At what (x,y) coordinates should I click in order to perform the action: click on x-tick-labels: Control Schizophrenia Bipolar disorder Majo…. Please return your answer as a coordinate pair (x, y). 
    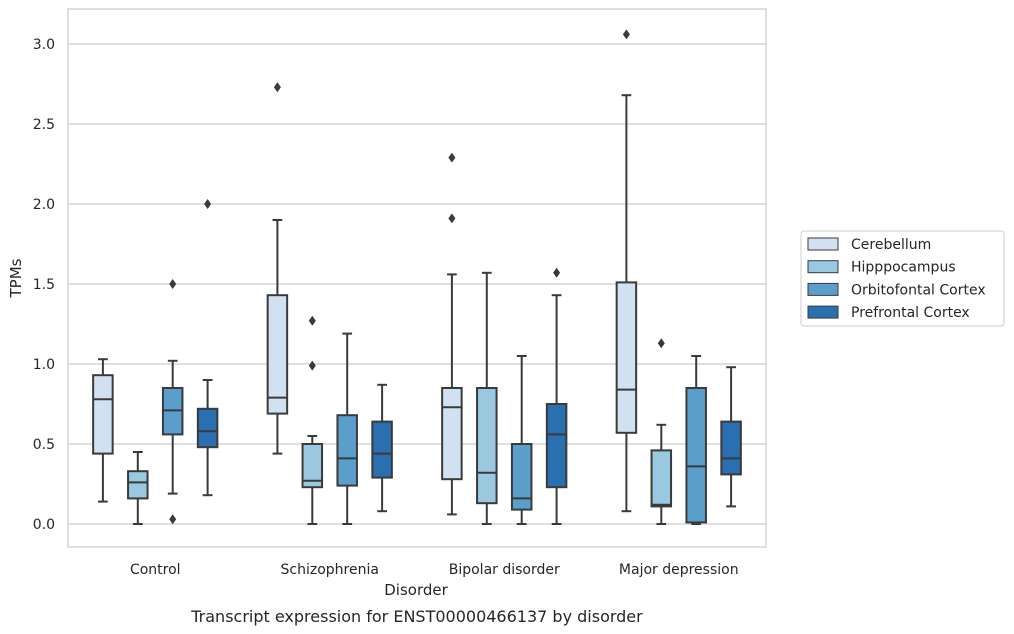
    Looking at the image, I should click on (434, 570).